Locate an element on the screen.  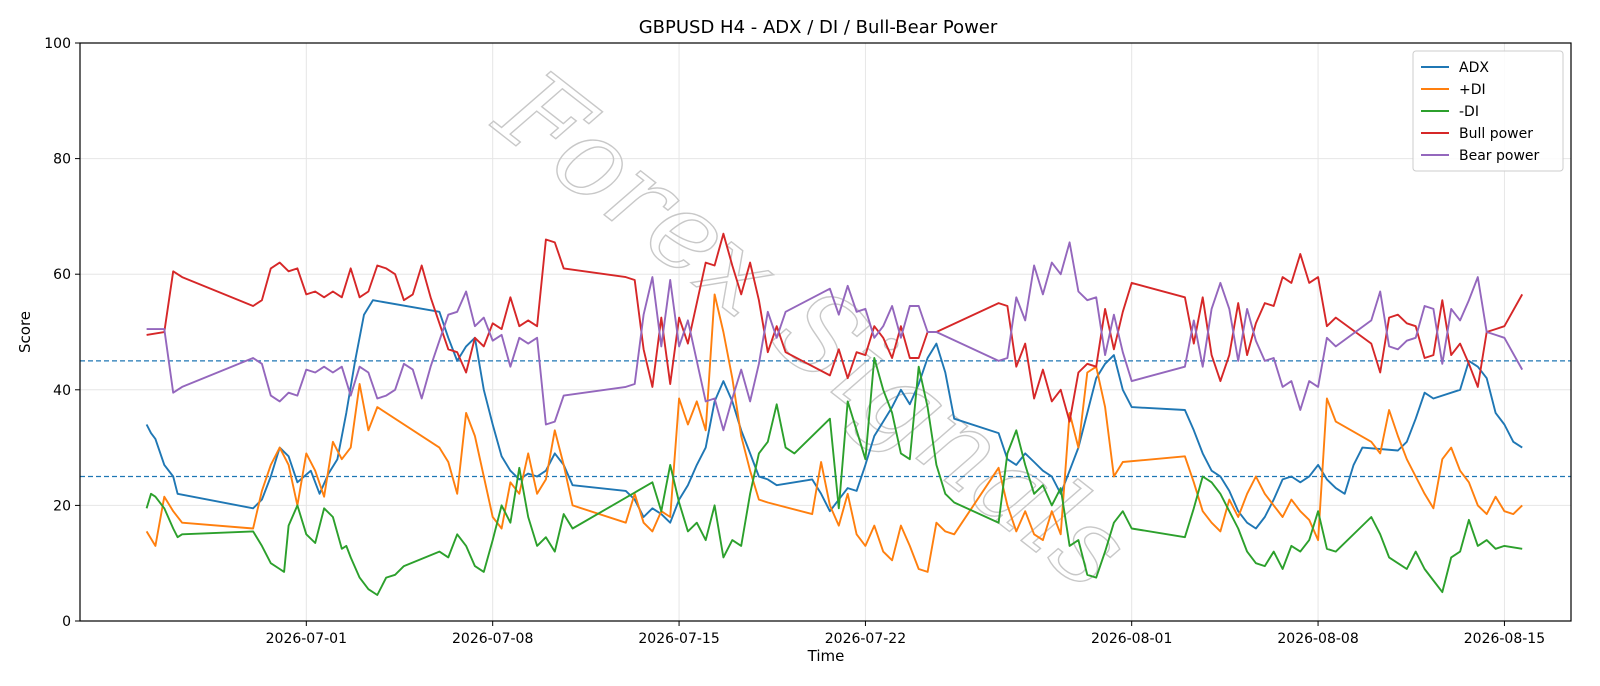
x-tick-label: 2026-08-01 is located at coordinates (1131, 639).